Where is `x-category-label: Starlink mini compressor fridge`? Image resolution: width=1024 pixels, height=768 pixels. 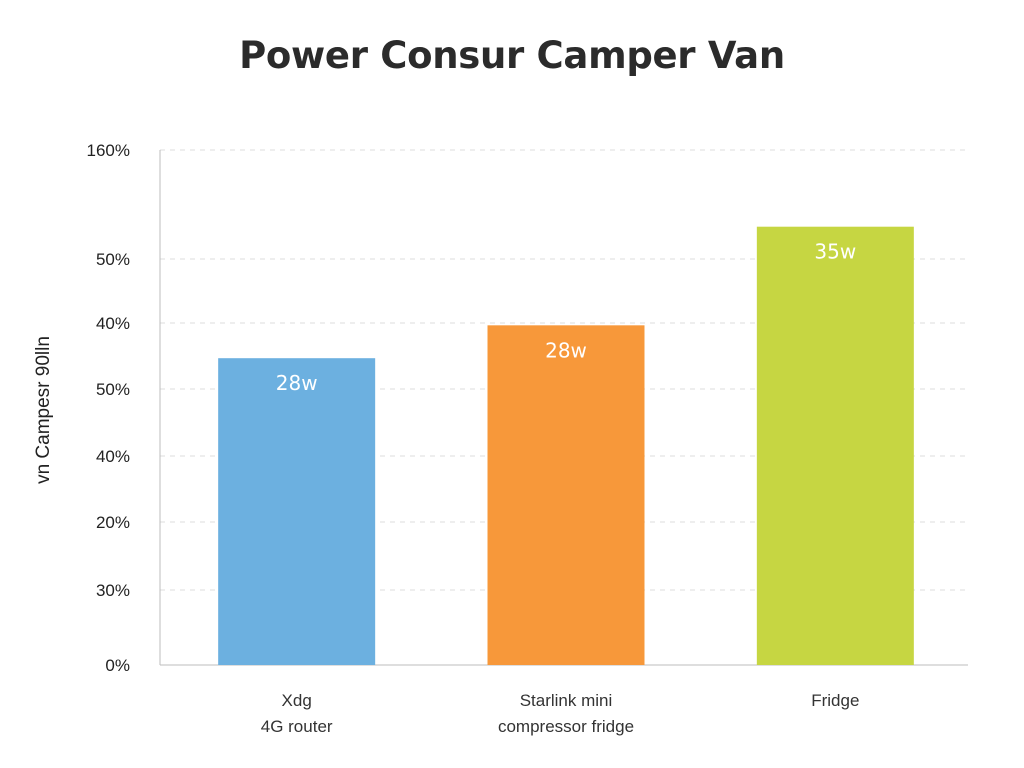 x-category-label: Starlink mini compressor fridge is located at coordinates (566, 714).